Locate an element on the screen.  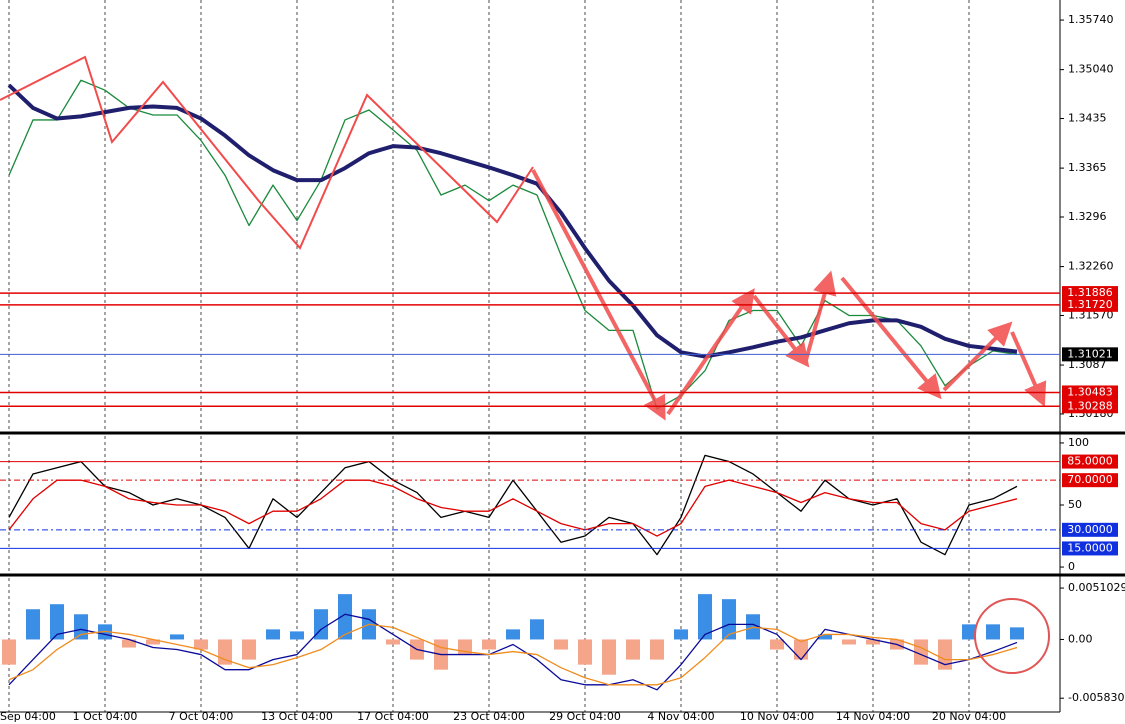
x-tick-label: 4 Nov 04:00 is located at coordinates (680, 716).